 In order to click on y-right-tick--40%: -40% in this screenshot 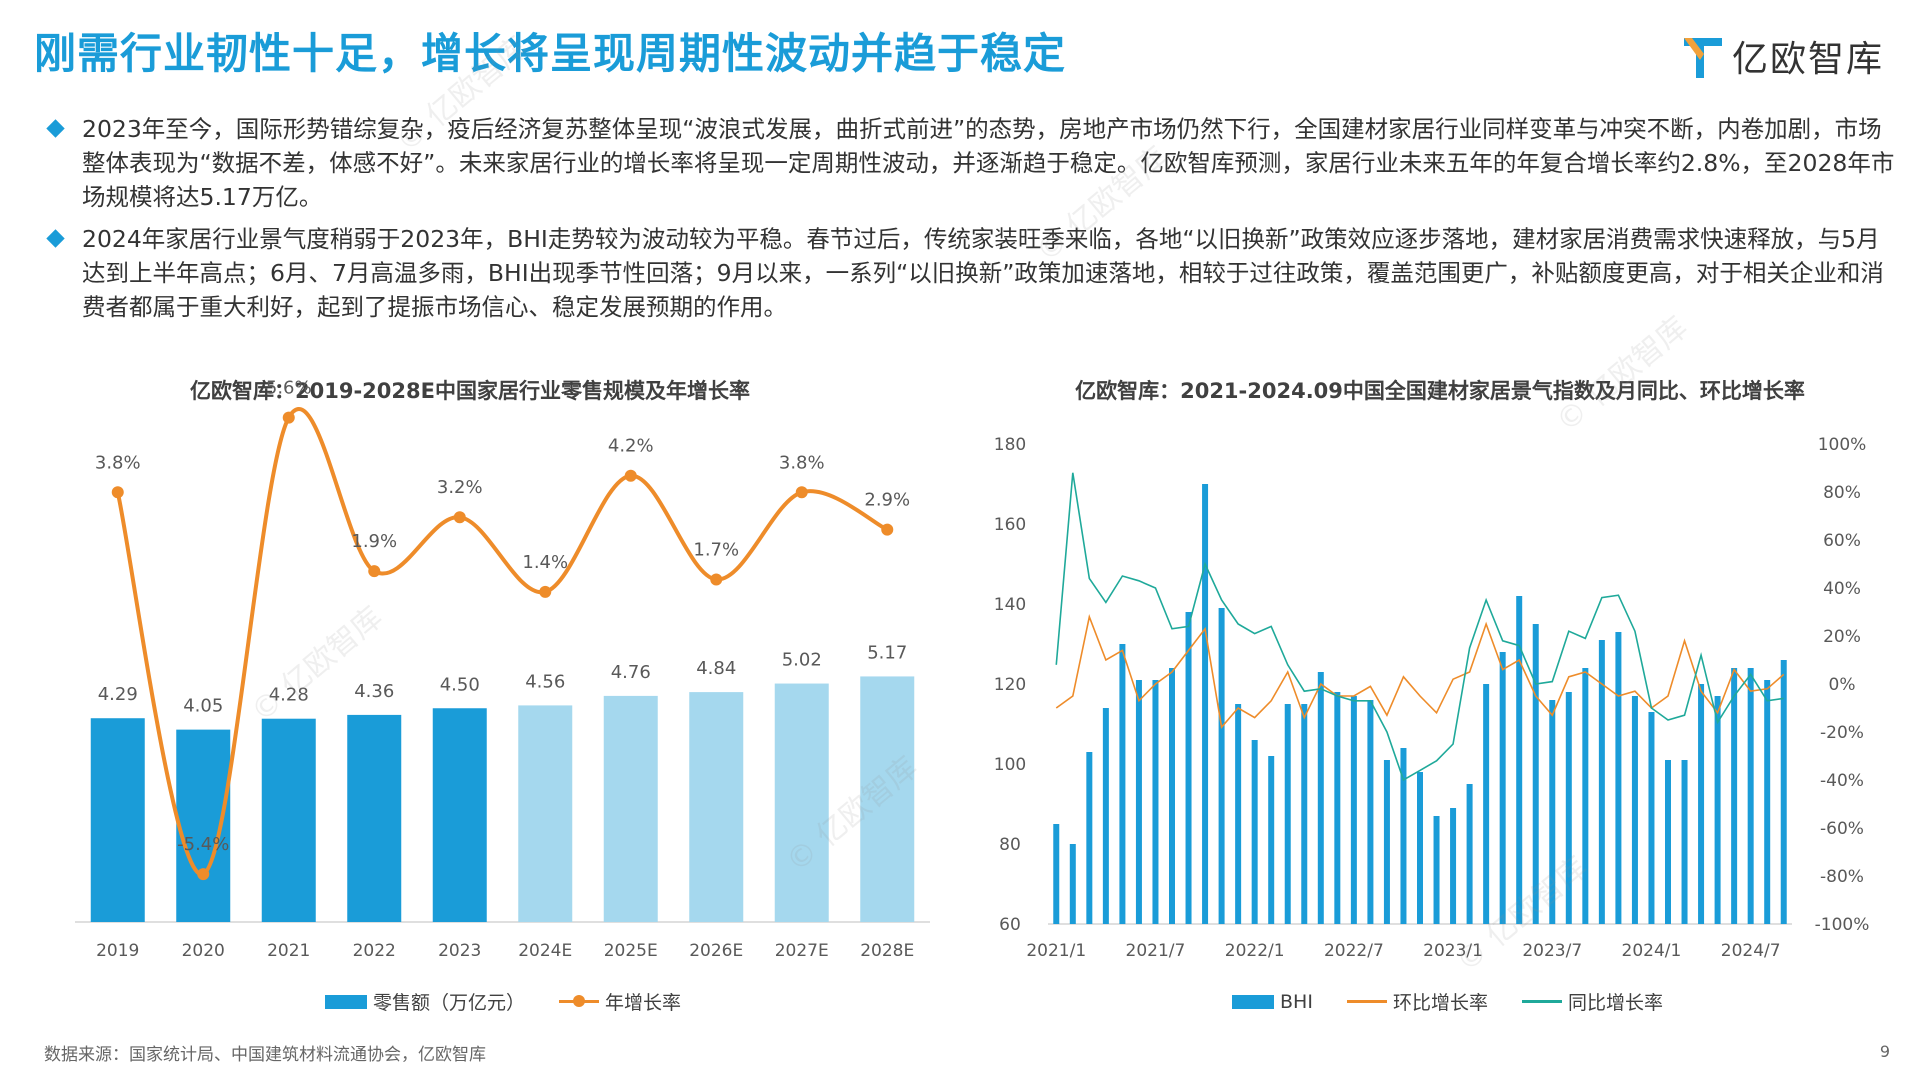, I will do `click(1842, 781)`.